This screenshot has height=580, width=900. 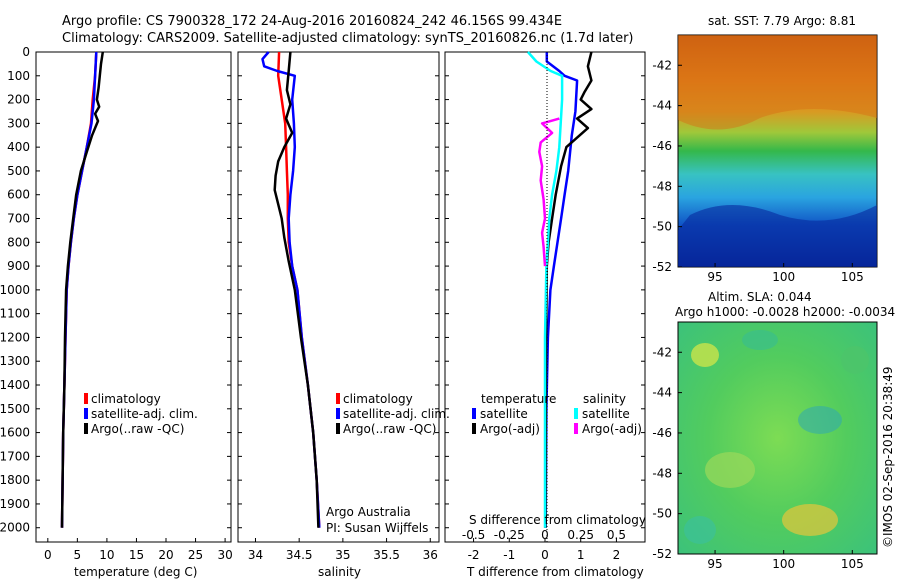 I want to click on sst-y-ticks: -42 -44 -46 -48 -50 -52, so click(x=667, y=166).